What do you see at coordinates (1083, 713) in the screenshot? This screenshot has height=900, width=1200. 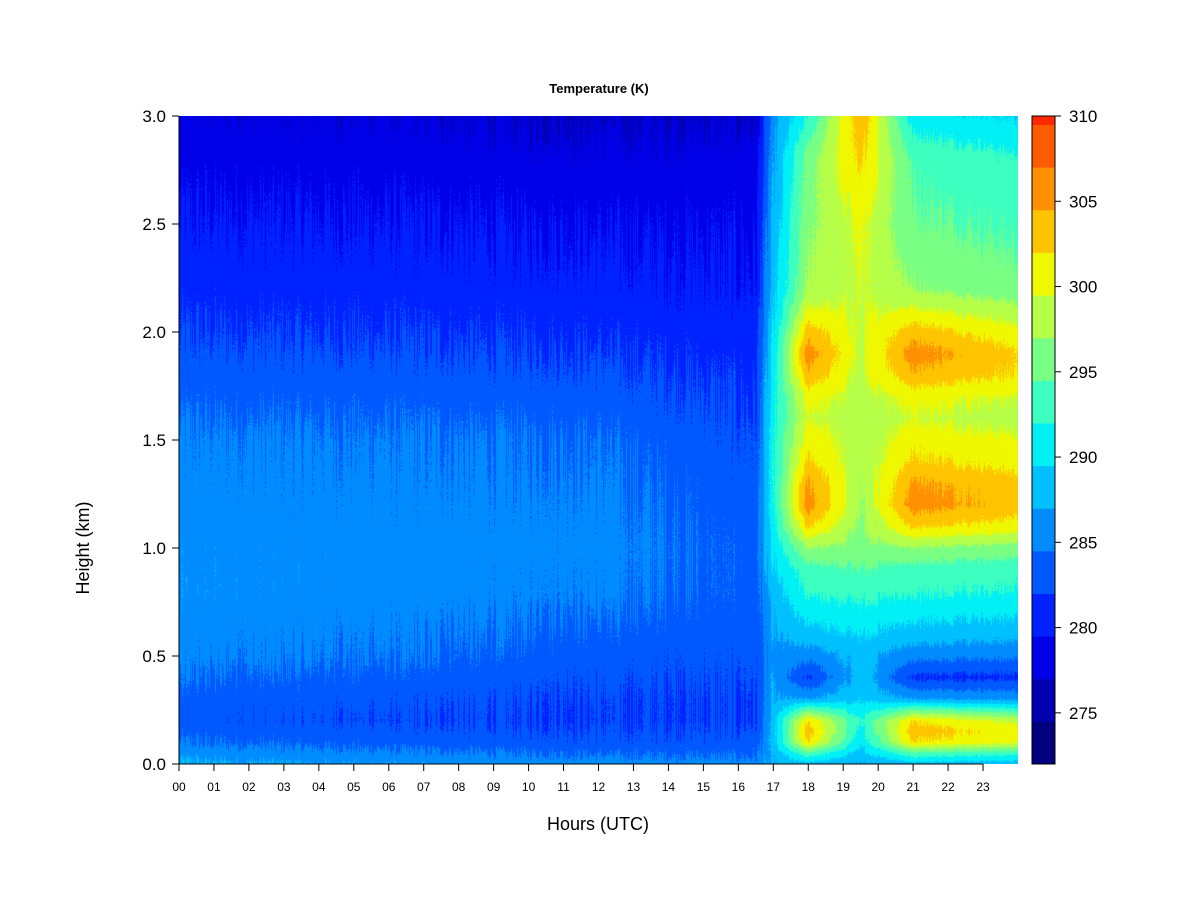 I see `colorbar-tick-label: 275` at bounding box center [1083, 713].